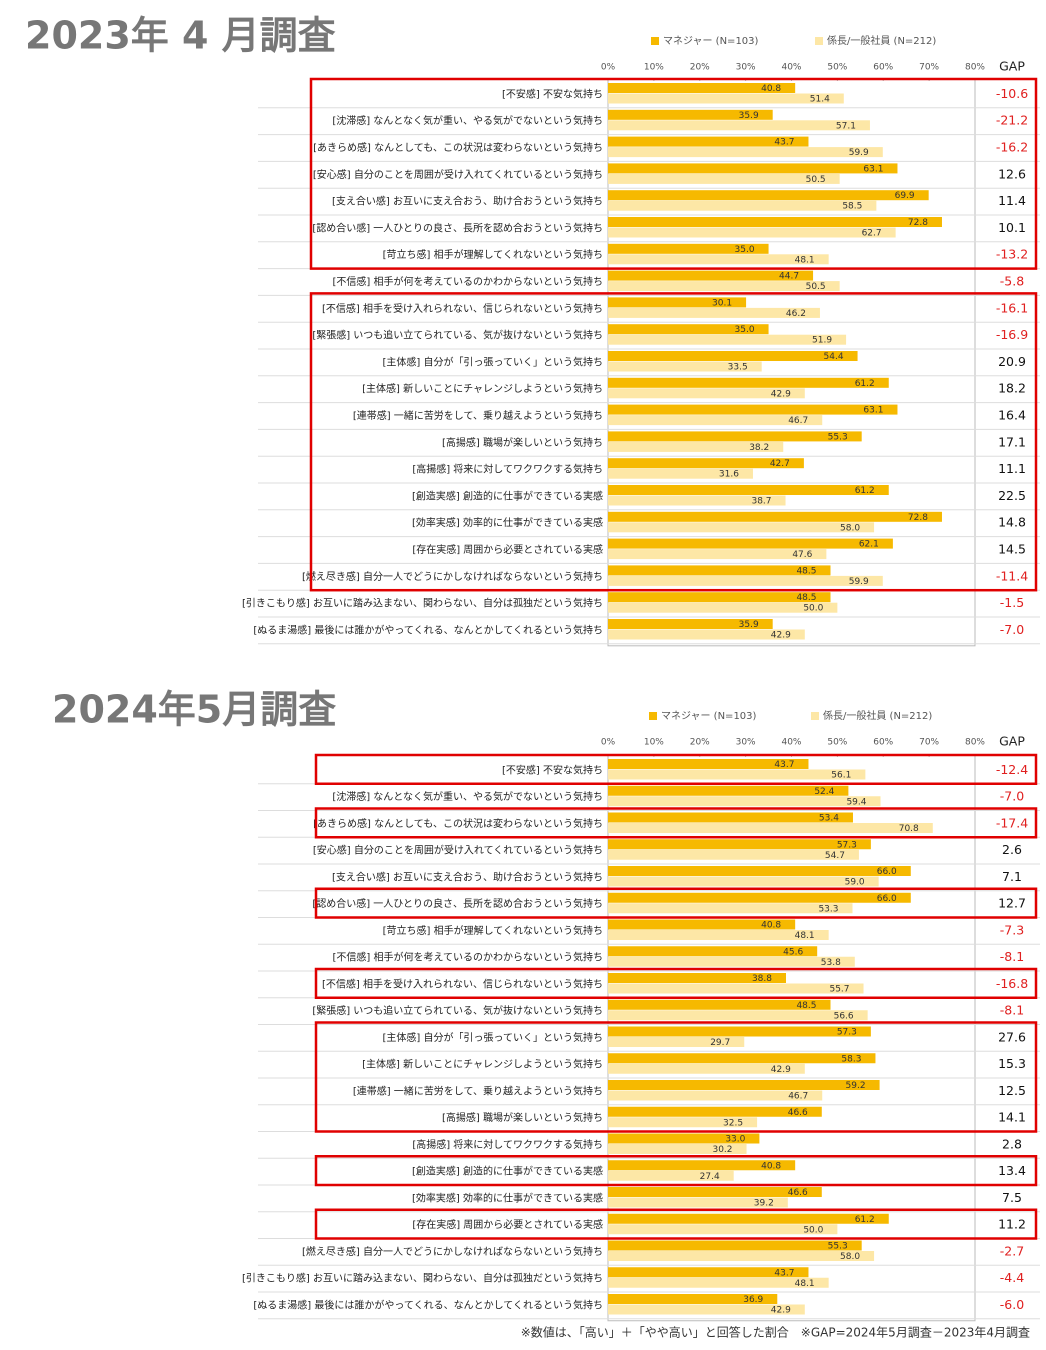  What do you see at coordinates (608, 68) in the screenshot?
I see `x-tick-label: 0%` at bounding box center [608, 68].